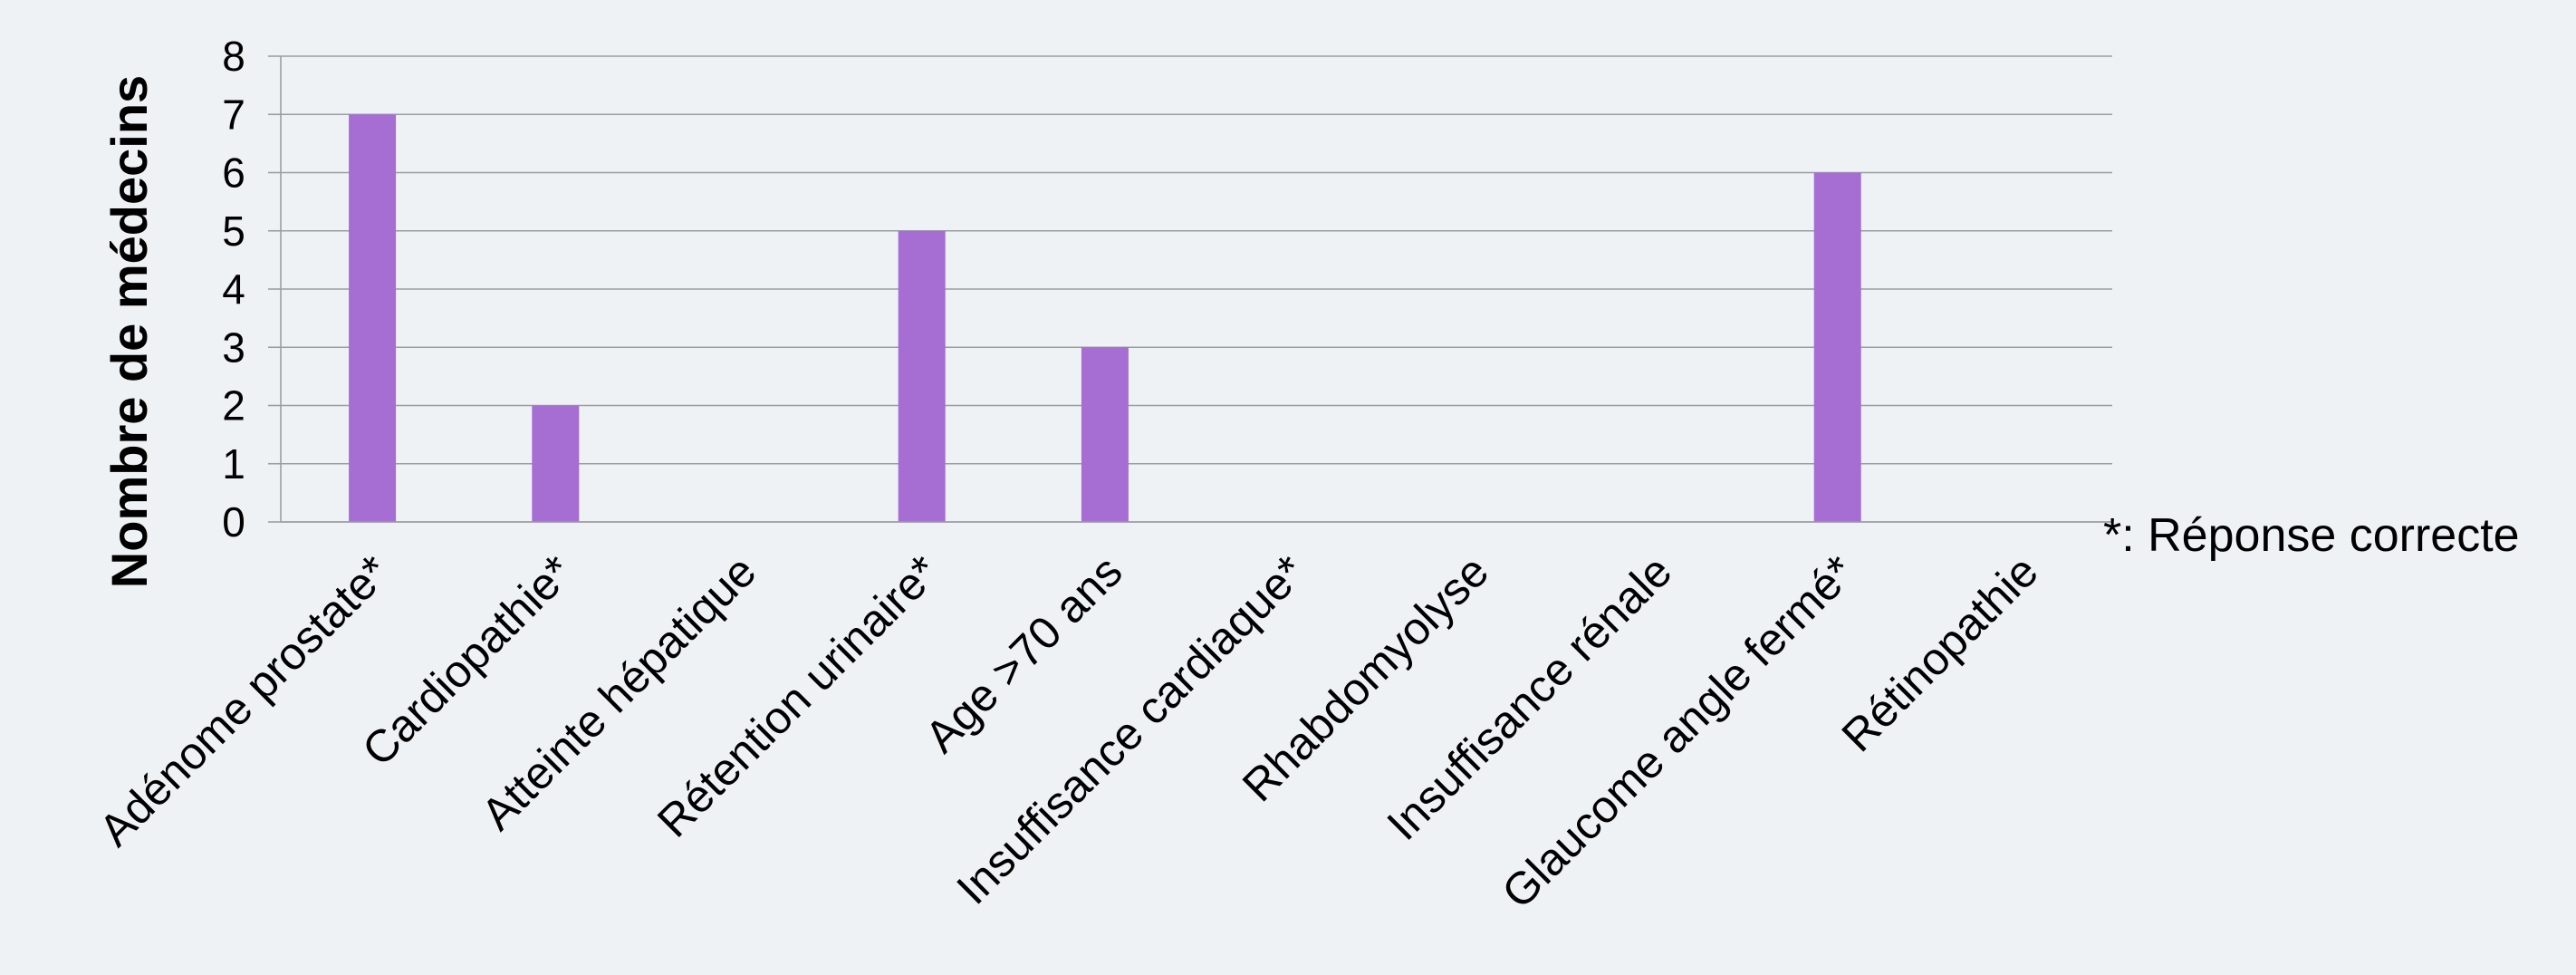 The height and width of the screenshot is (975, 2576). Describe the element at coordinates (233, 173) in the screenshot. I see `y-tick-label: 6` at that location.